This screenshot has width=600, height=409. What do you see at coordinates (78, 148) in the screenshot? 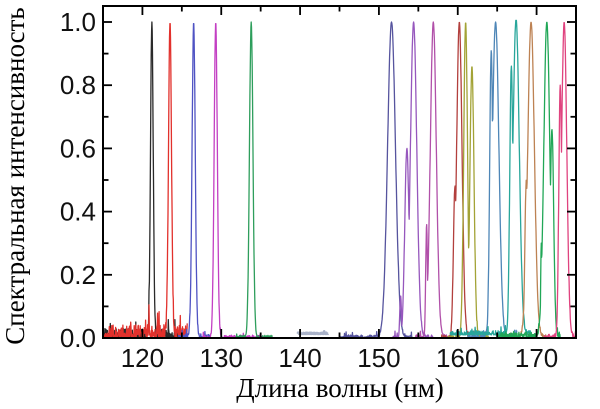
I see `y-tick-label: 0.6` at bounding box center [78, 148].